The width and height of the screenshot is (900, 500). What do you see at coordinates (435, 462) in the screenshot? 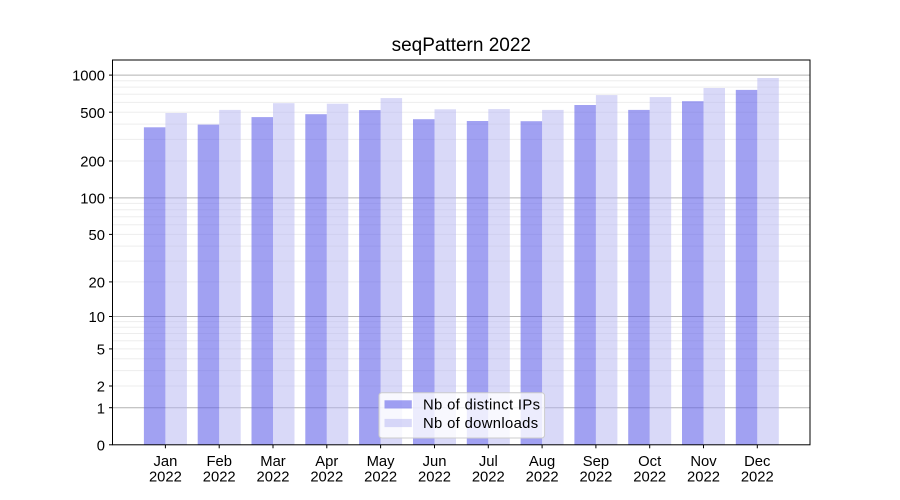
I see `svg-text: Jun` at bounding box center [435, 462].